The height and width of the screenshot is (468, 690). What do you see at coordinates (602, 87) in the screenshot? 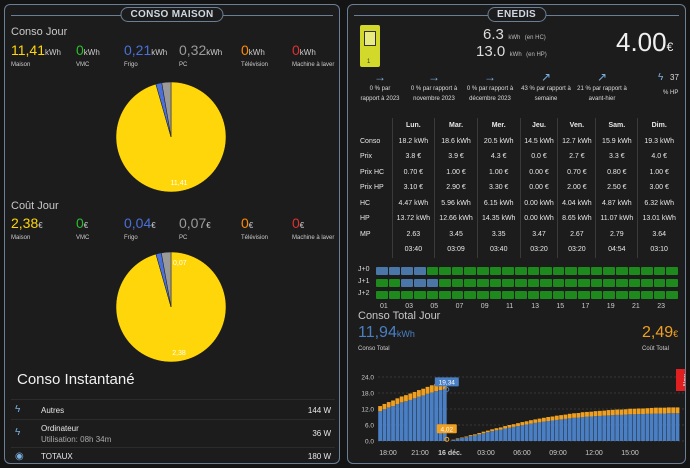
I see `trend-indicator: ↗ 21 % par rapport à avant-hier` at bounding box center [602, 87].